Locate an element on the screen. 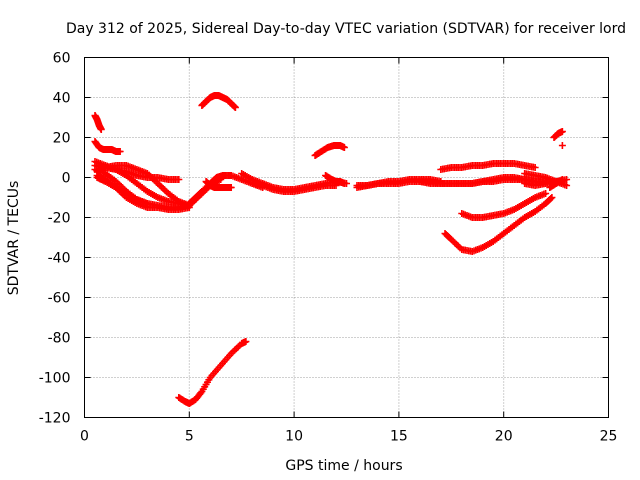 The width and height of the screenshot is (640, 480). y-tick-label: -20 is located at coordinates (59, 219).